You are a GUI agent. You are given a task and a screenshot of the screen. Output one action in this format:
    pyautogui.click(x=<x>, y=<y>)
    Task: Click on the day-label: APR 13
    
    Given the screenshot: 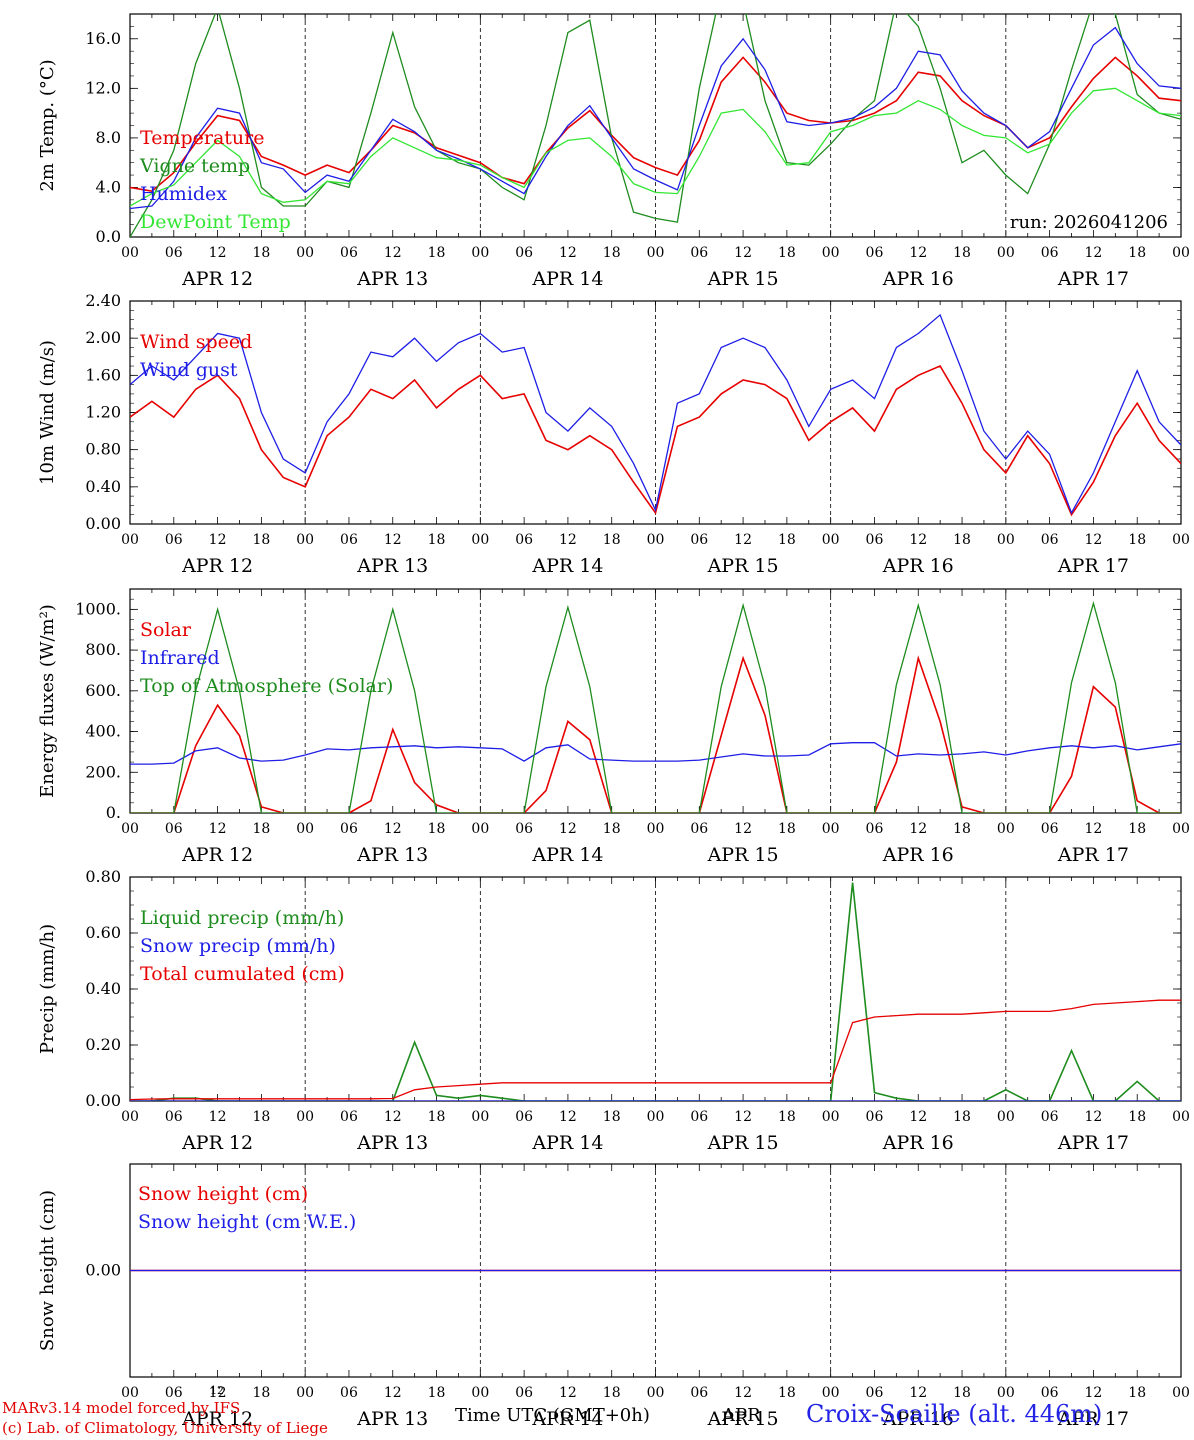 What is the action you would take?
    pyautogui.click(x=392, y=1419)
    